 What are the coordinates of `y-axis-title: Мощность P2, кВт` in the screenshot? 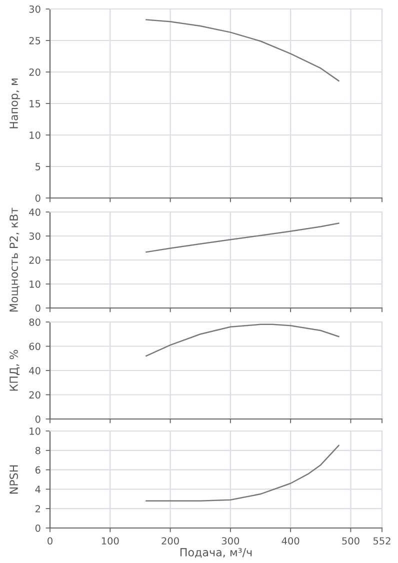 It's located at (15, 260).